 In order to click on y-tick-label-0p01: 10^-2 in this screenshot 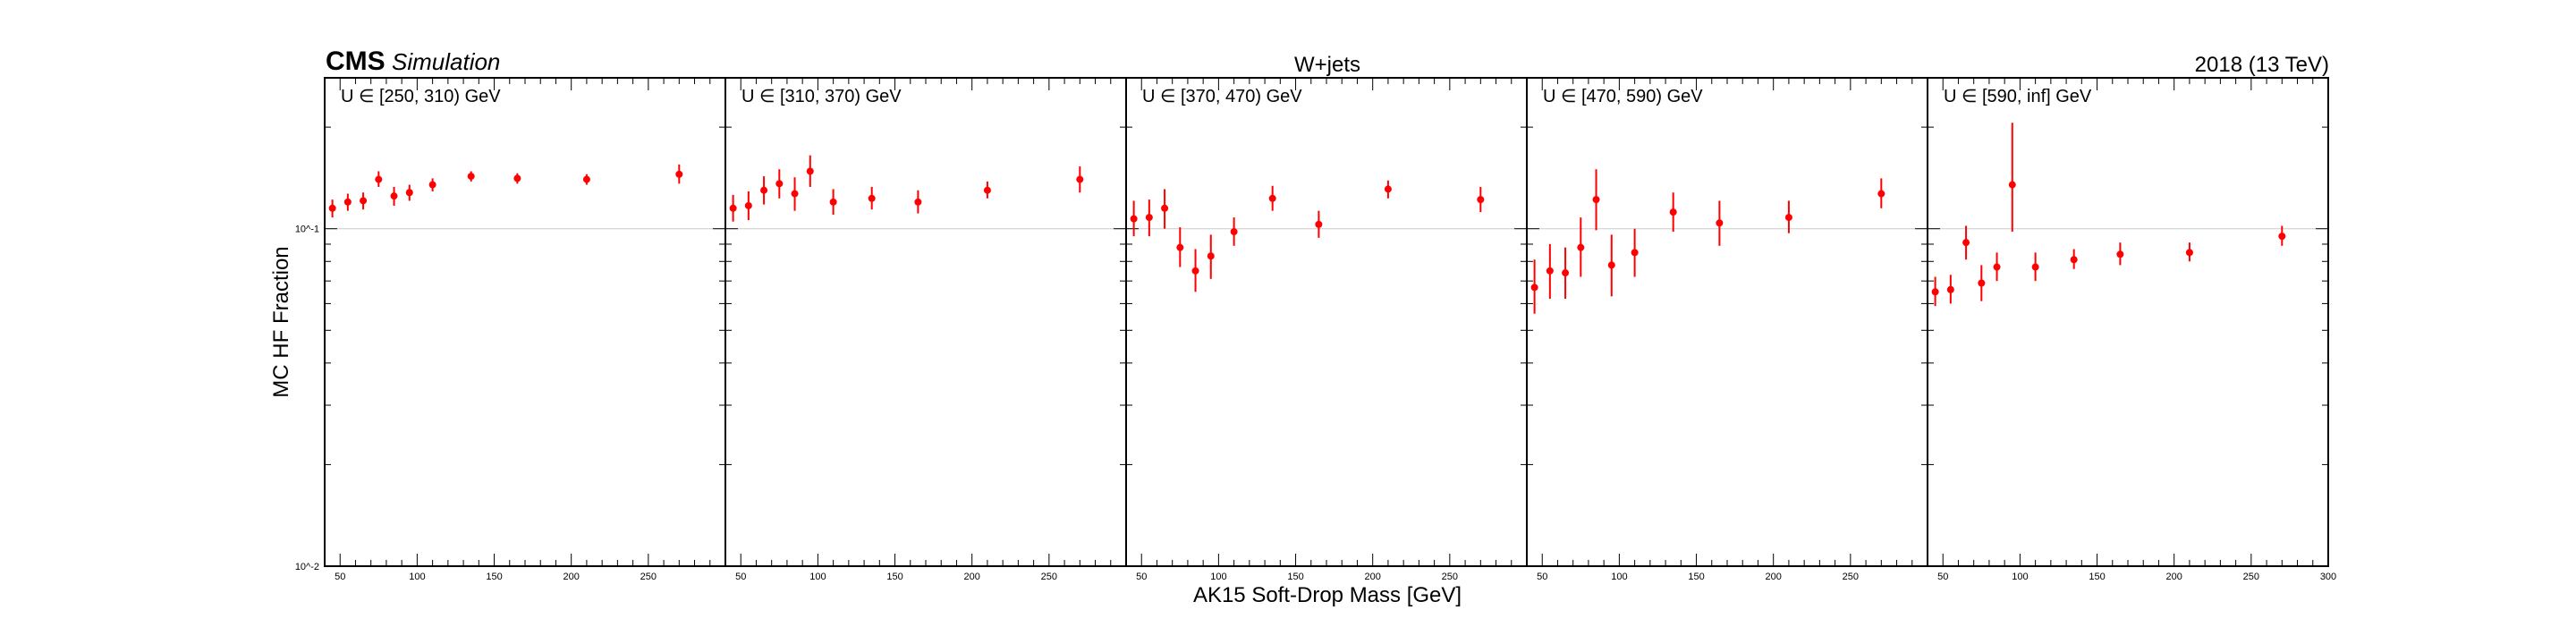, I will do `click(307, 567)`.